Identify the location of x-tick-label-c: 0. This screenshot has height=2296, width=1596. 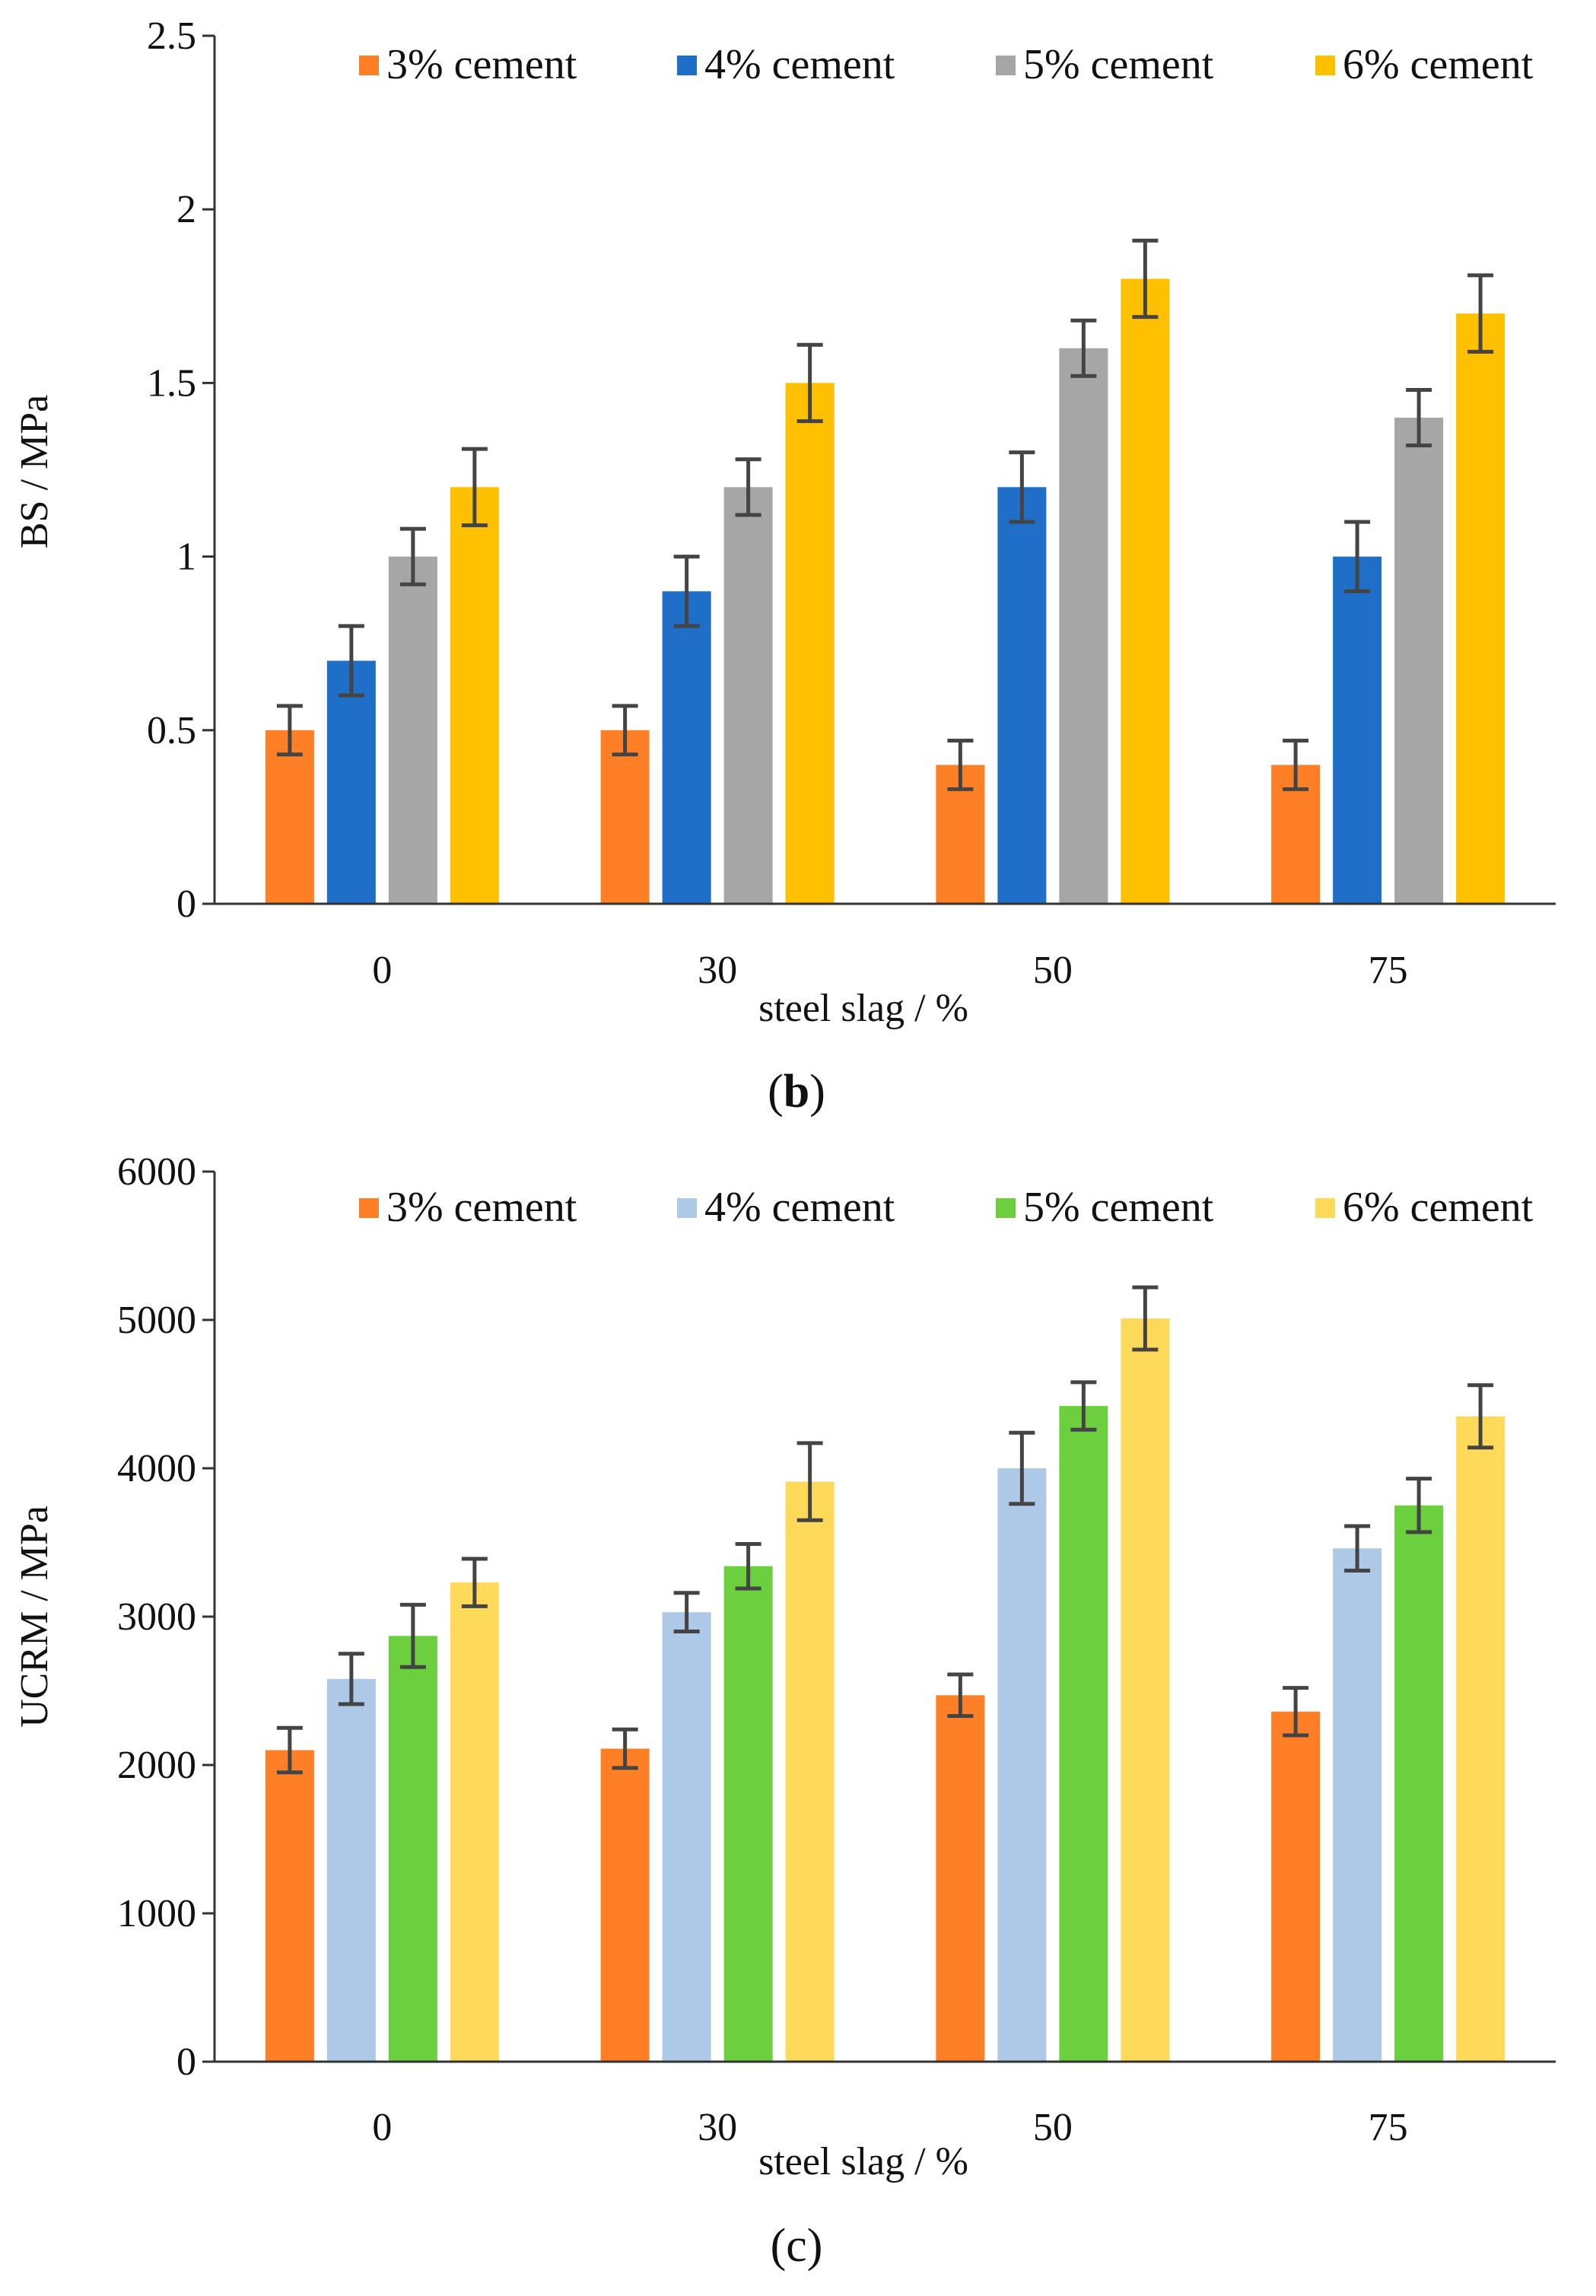
(382, 2127).